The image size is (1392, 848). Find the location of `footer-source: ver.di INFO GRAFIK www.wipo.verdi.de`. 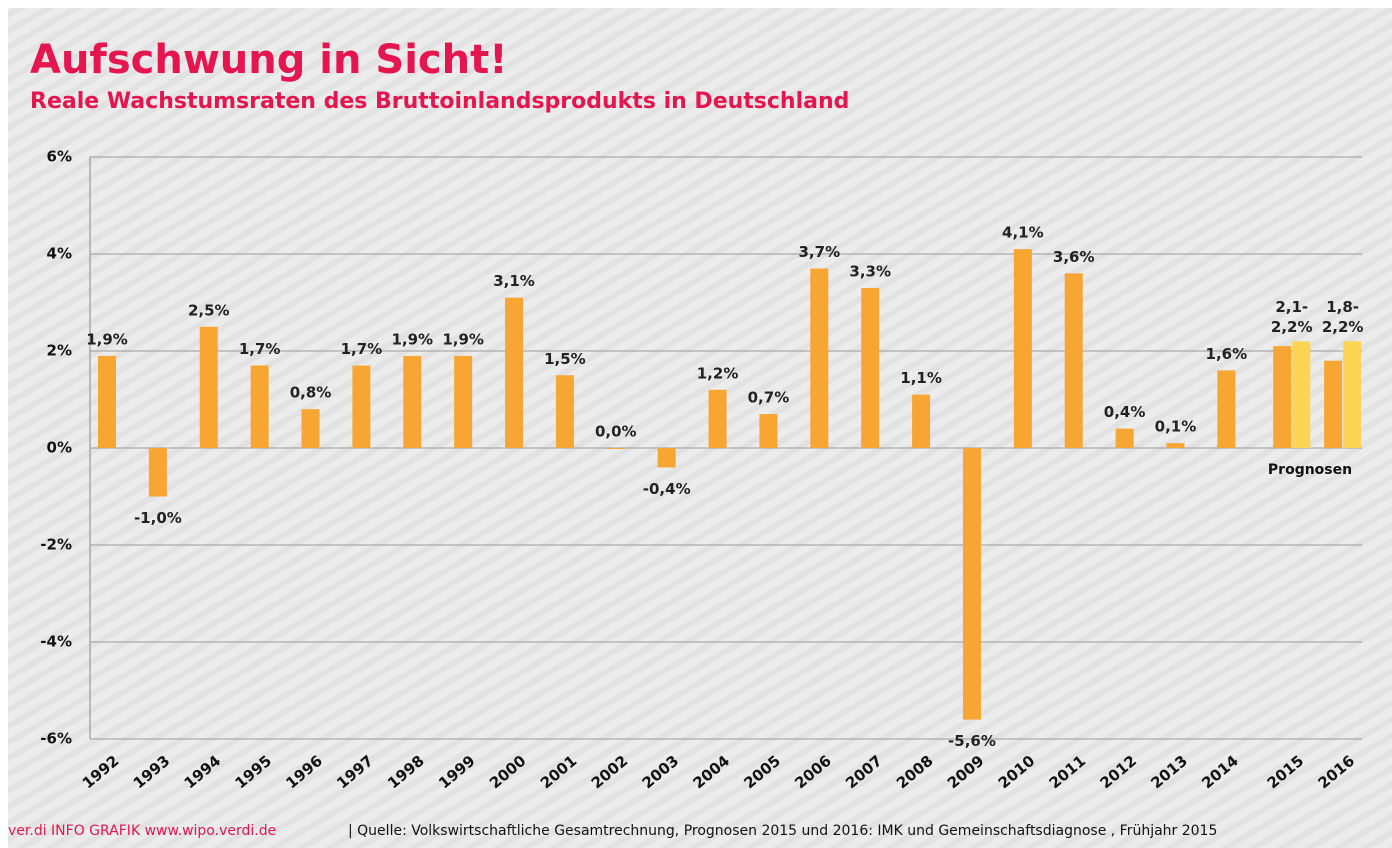

footer-source: ver.di INFO GRAFIK www.wipo.verdi.de is located at coordinates (142, 831).